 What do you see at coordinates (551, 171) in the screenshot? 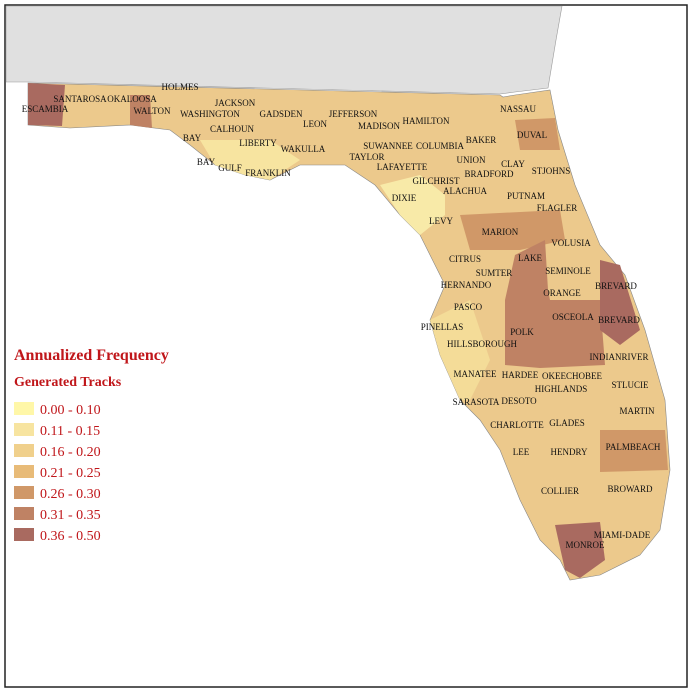
I see `county-label: STJOHNS` at bounding box center [551, 171].